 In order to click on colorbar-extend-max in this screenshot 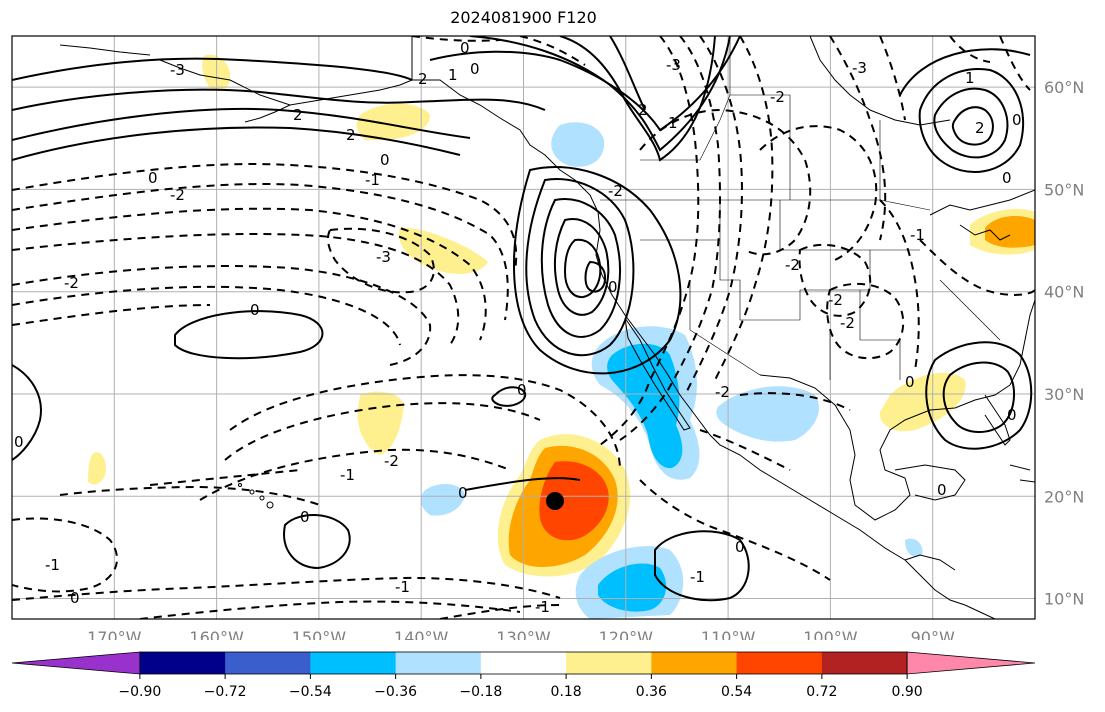, I will do `click(971, 663)`.